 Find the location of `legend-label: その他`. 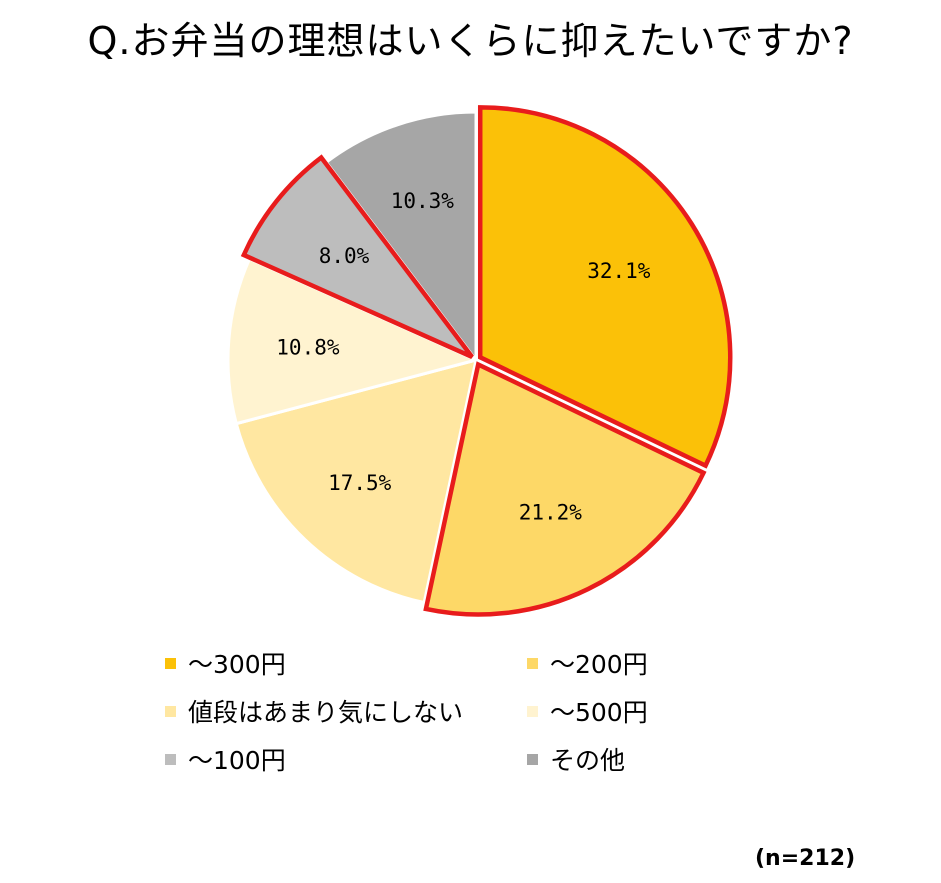

legend-label: その他 is located at coordinates (588, 760).